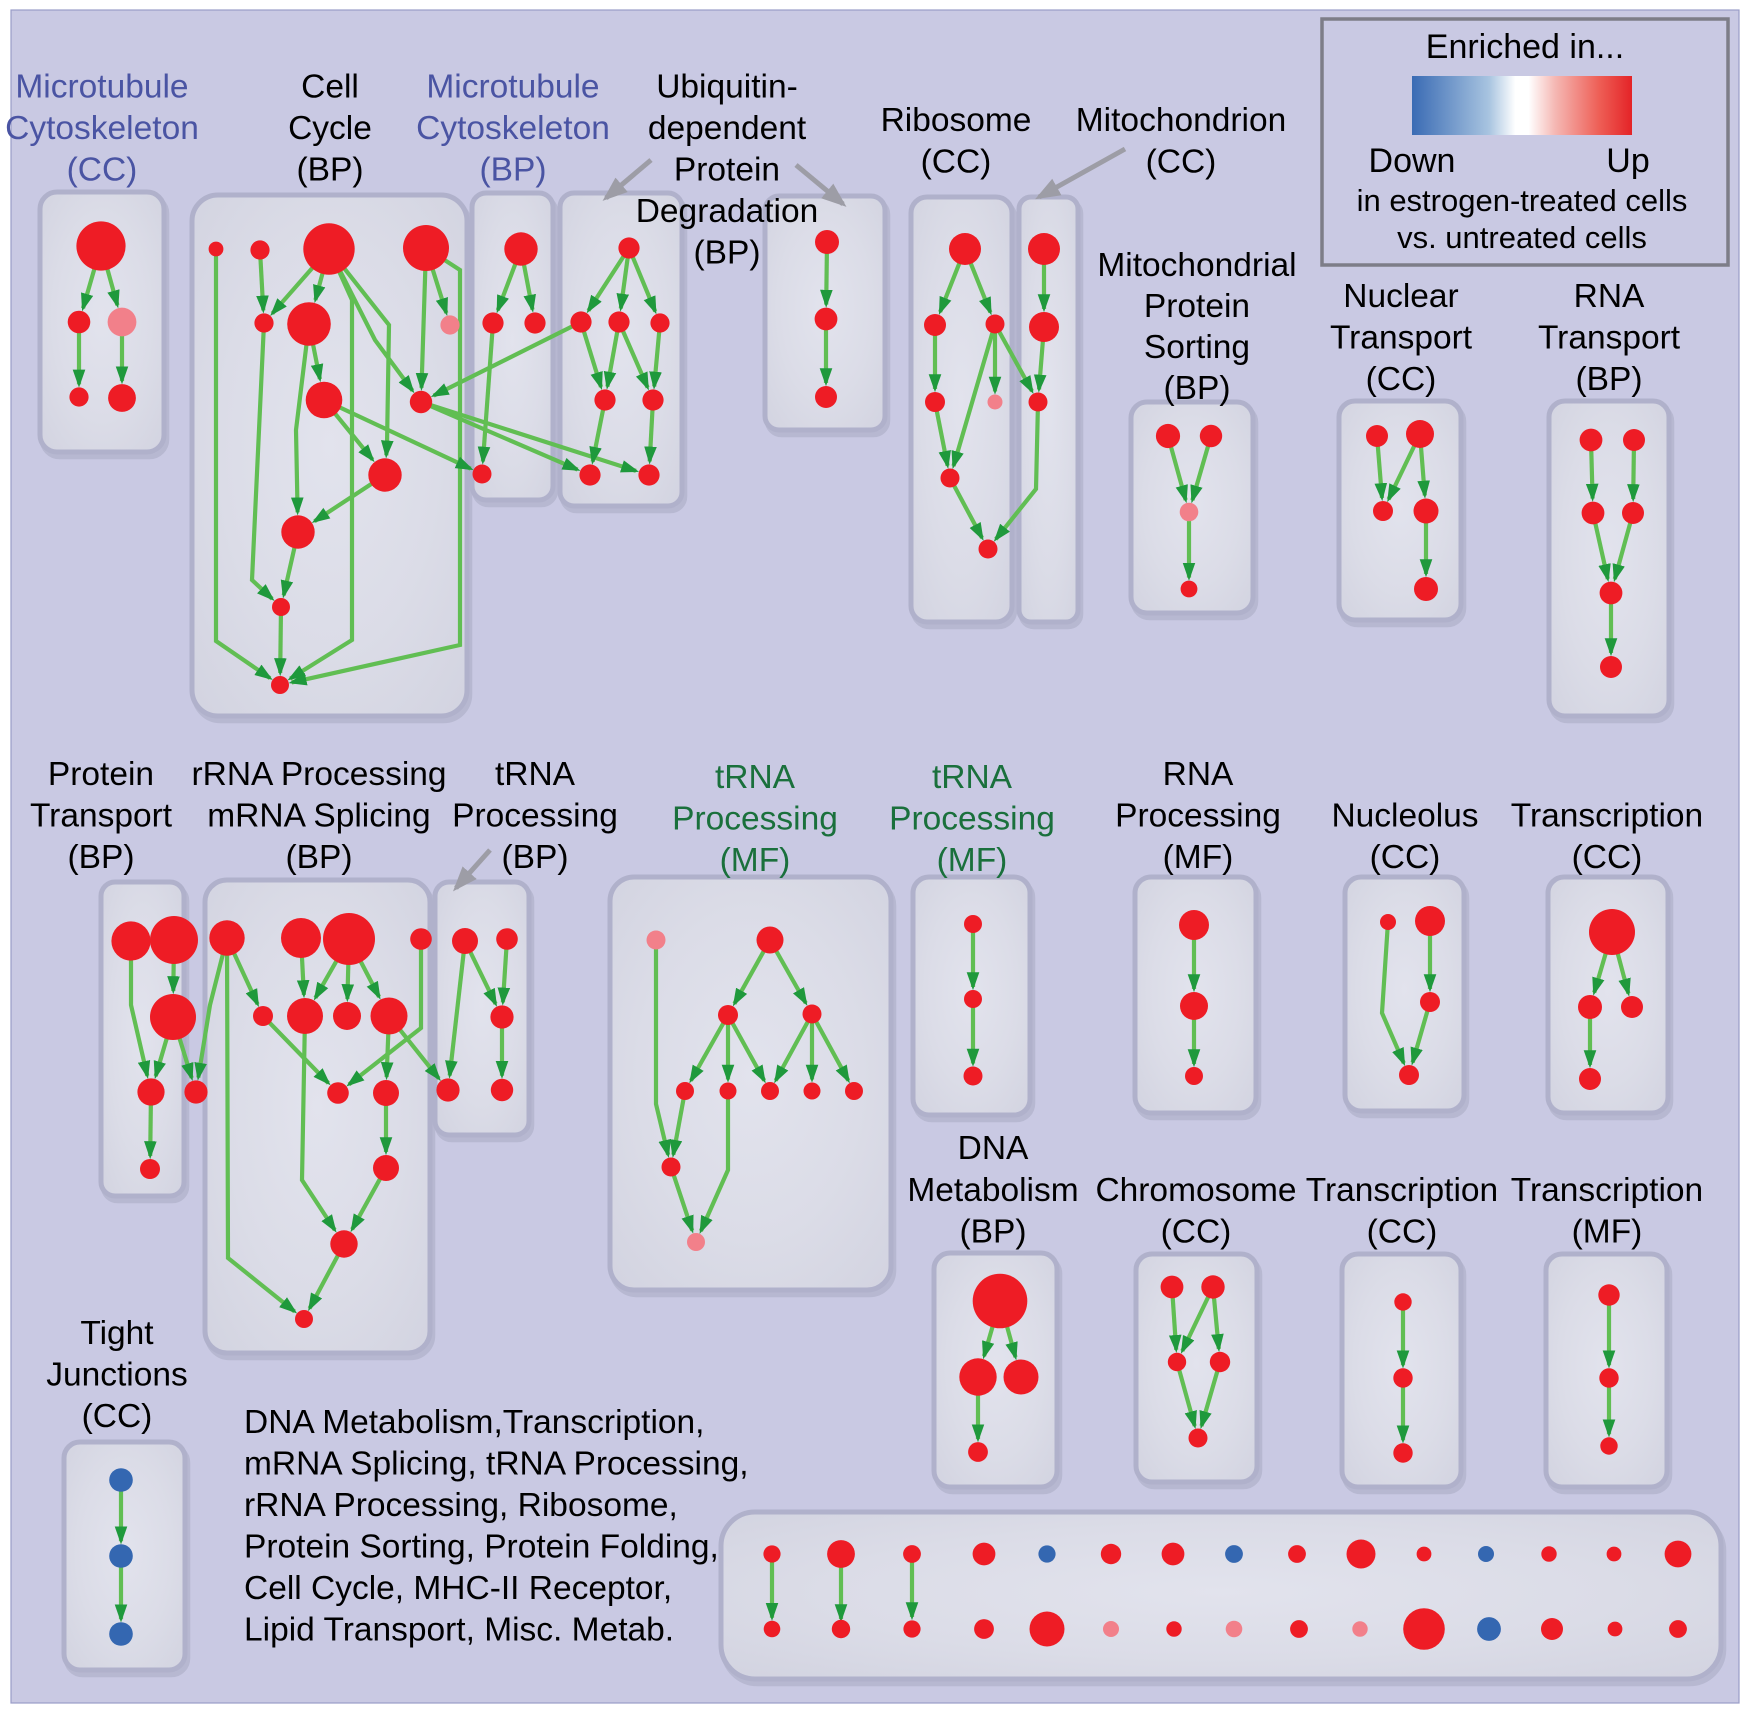 This screenshot has height=1715, width=1750. I want to click on svg-text: Junctions, so click(117, 1375).